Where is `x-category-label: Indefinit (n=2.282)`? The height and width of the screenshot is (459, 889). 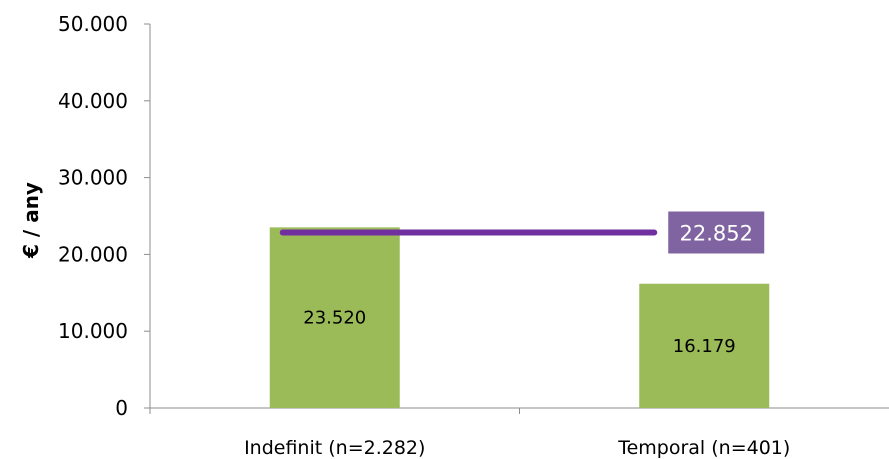 x-category-label: Indefinit (n=2.282) is located at coordinates (334, 448).